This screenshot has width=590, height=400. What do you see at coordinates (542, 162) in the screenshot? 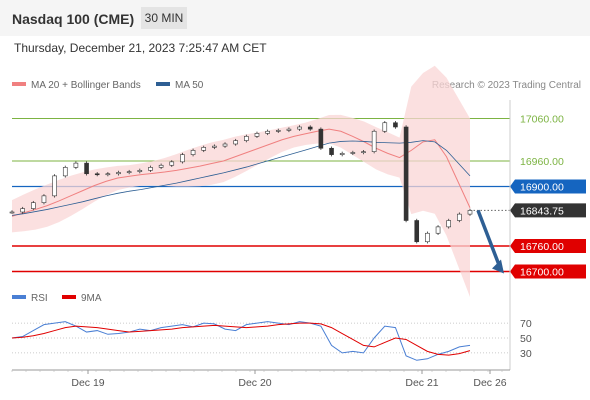
I see `price-tag-label: 16960.00` at bounding box center [542, 162].